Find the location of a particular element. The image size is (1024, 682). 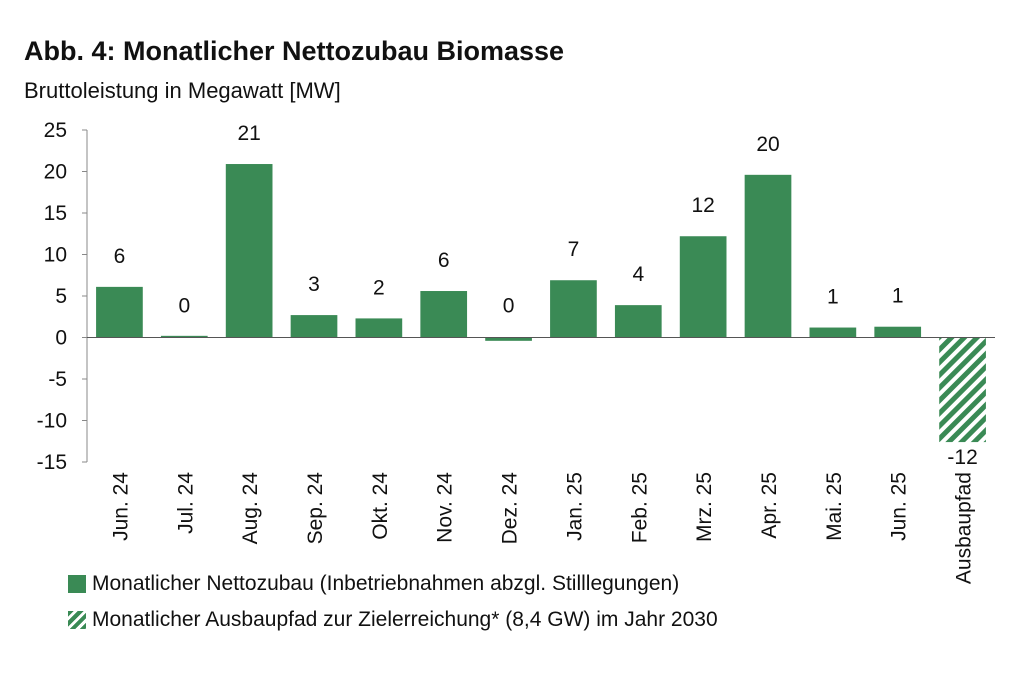

y-tick-label: 10 is located at coordinates (55, 255).